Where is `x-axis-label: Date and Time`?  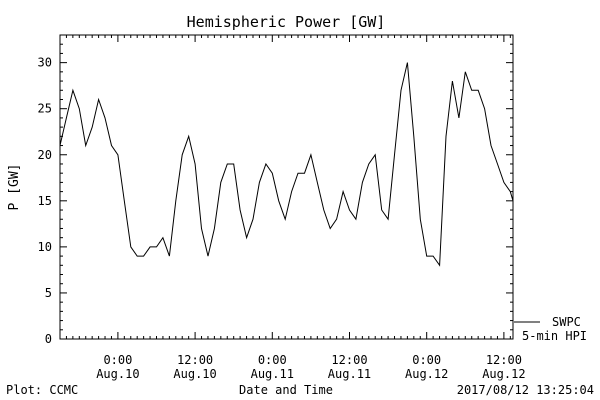 x-axis-label: Date and Time is located at coordinates (286, 390).